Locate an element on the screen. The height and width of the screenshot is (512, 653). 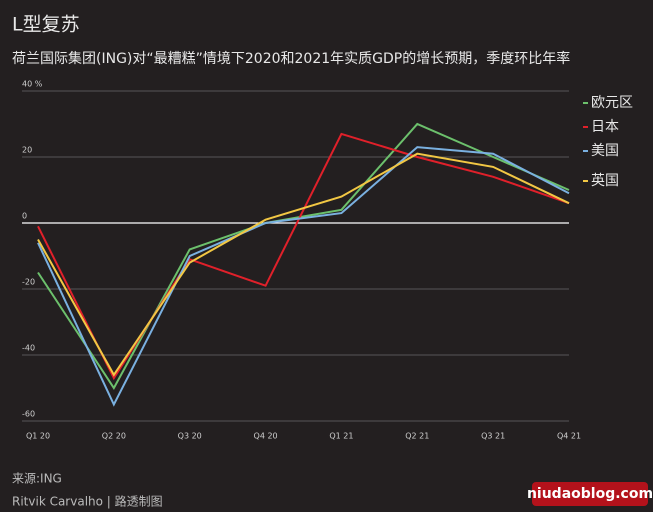
x-tick-label: Q2 21 is located at coordinates (417, 436).